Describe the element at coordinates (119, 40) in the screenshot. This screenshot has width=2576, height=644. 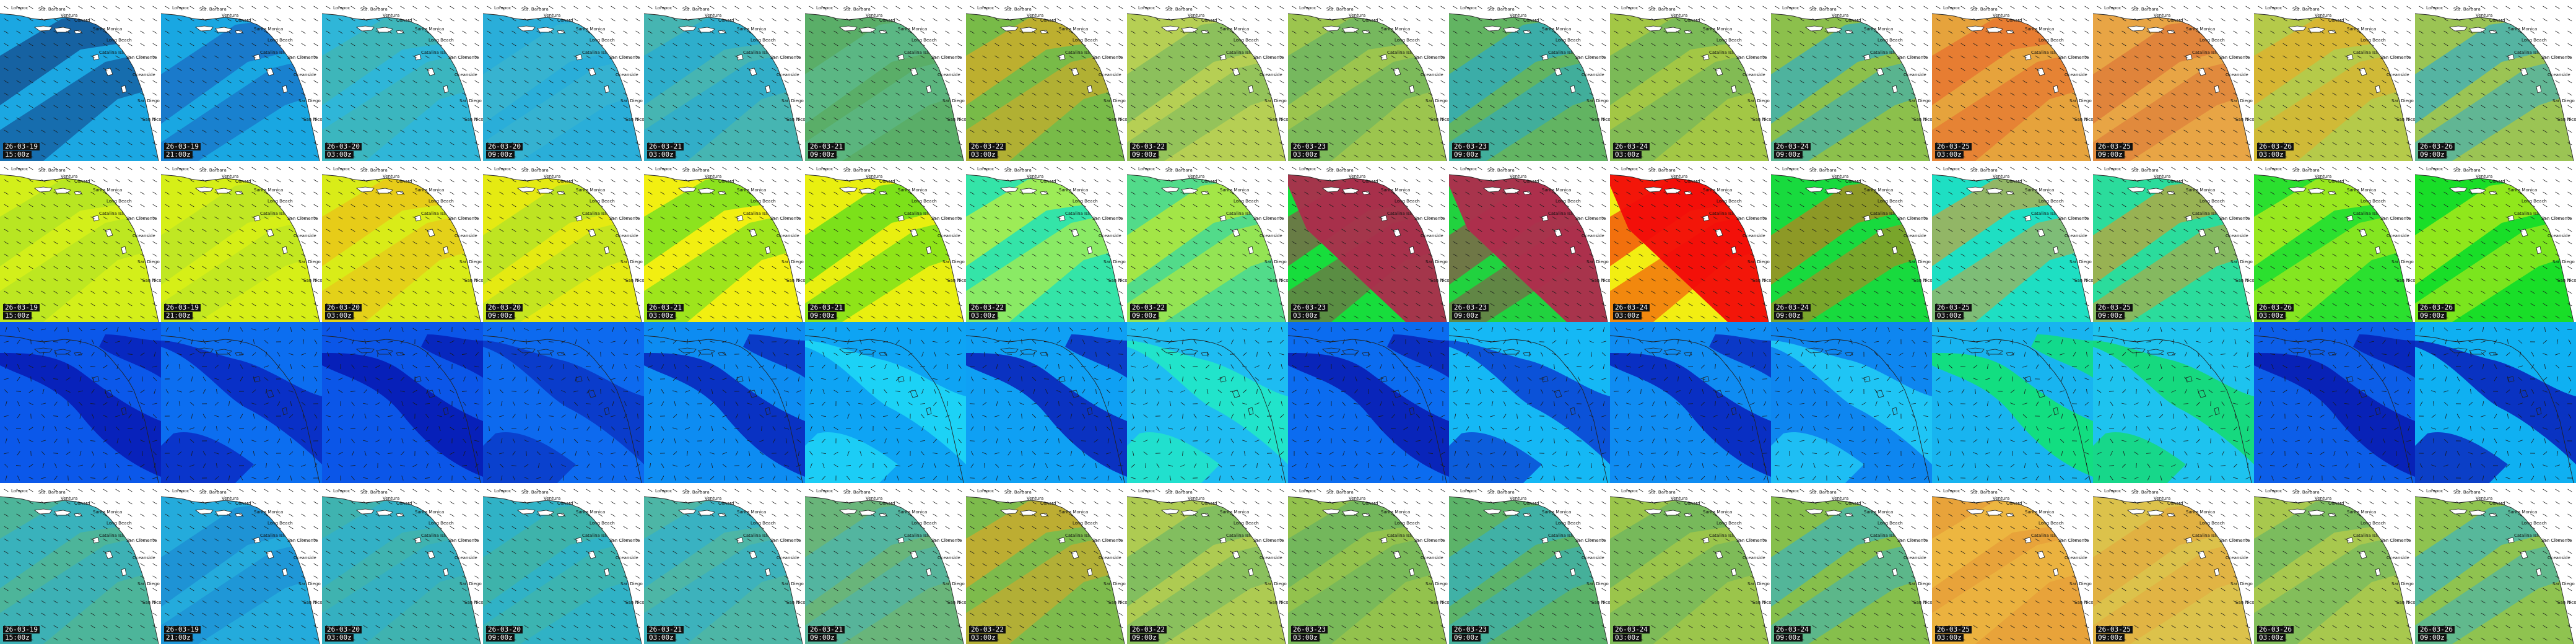
I see `place-label: Long Beach` at that location.